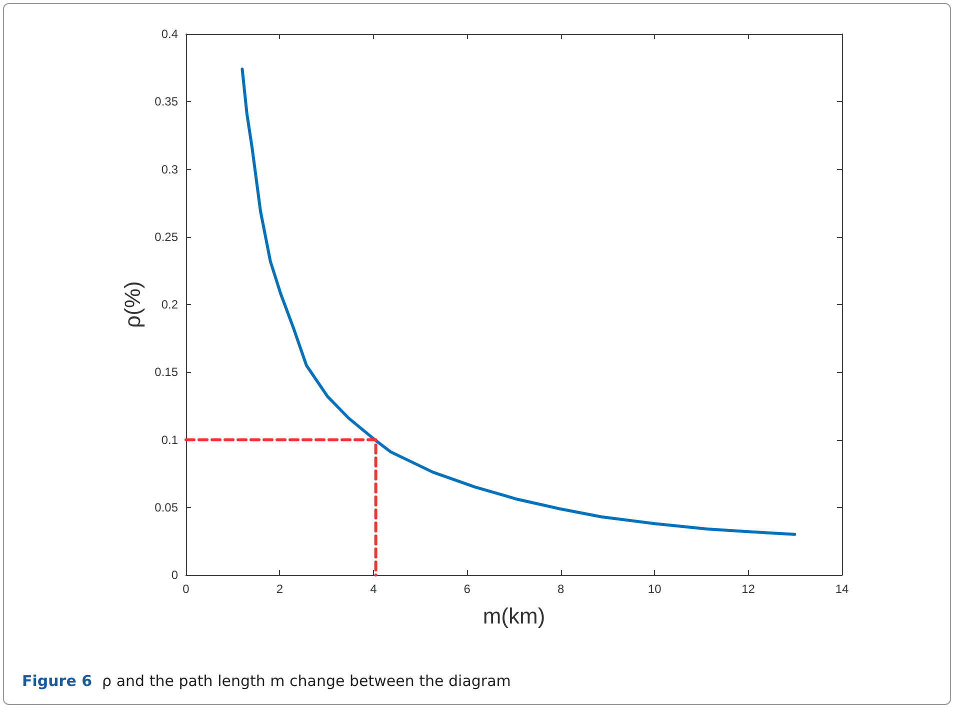 This screenshot has width=955, height=708. I want to click on text: ρ and the path length m change between the diagram, so click(306, 681).